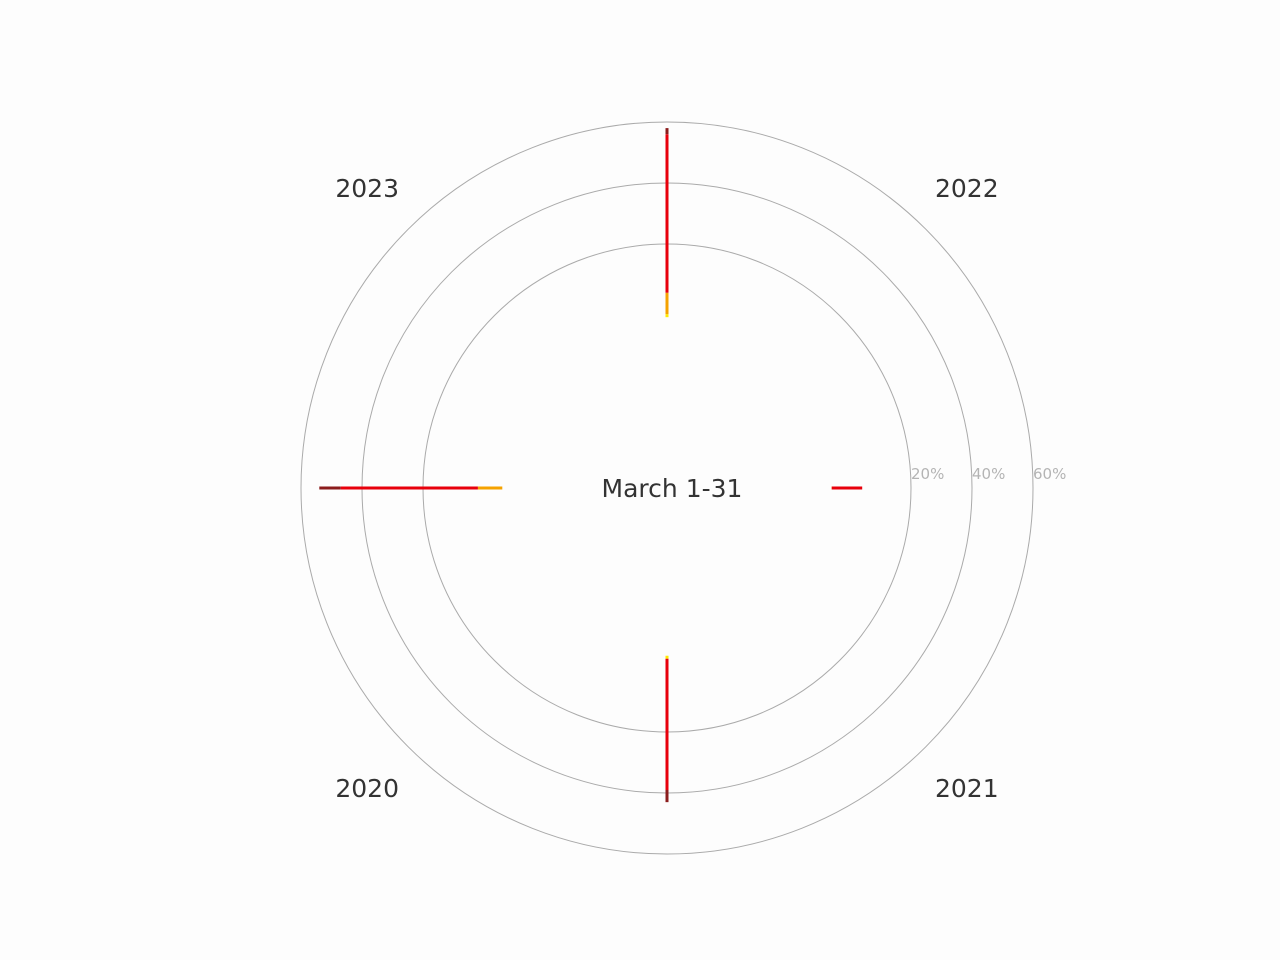 The image size is (1280, 960). Describe the element at coordinates (967, 188) in the screenshot. I see `category-label-2022: 2022` at that location.